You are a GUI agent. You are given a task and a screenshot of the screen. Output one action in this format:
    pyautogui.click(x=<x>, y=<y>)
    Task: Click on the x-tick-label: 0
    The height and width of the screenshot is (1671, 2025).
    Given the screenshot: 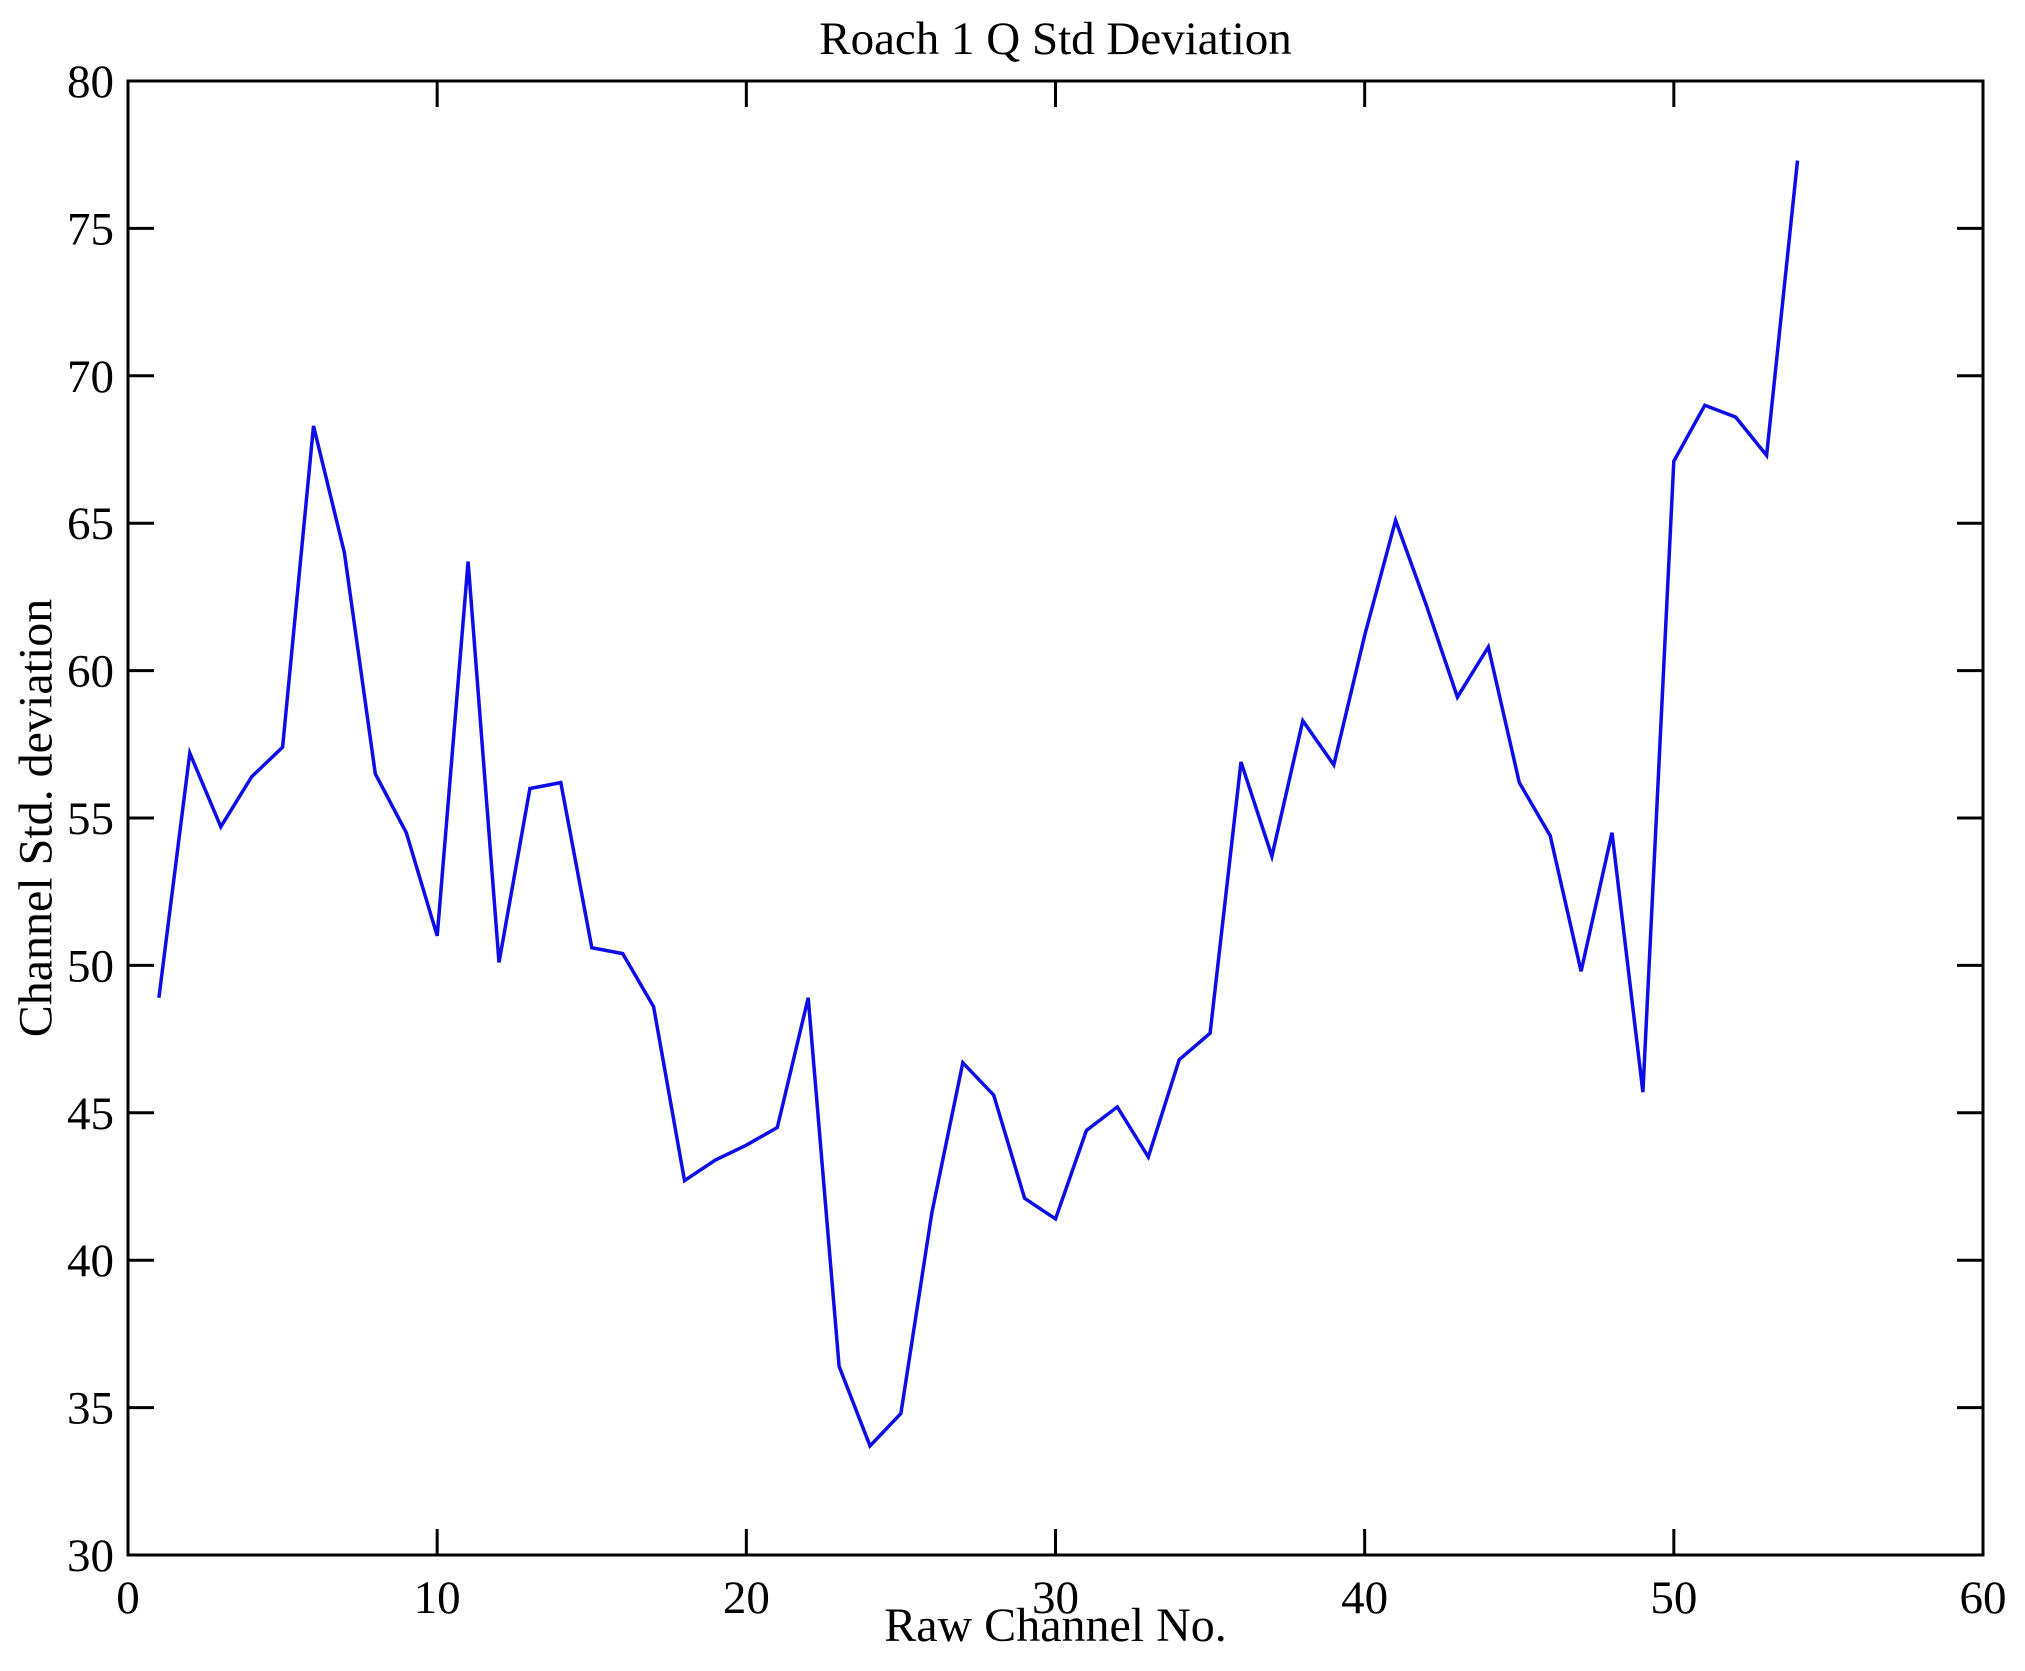 What is the action you would take?
    pyautogui.click(x=128, y=1598)
    